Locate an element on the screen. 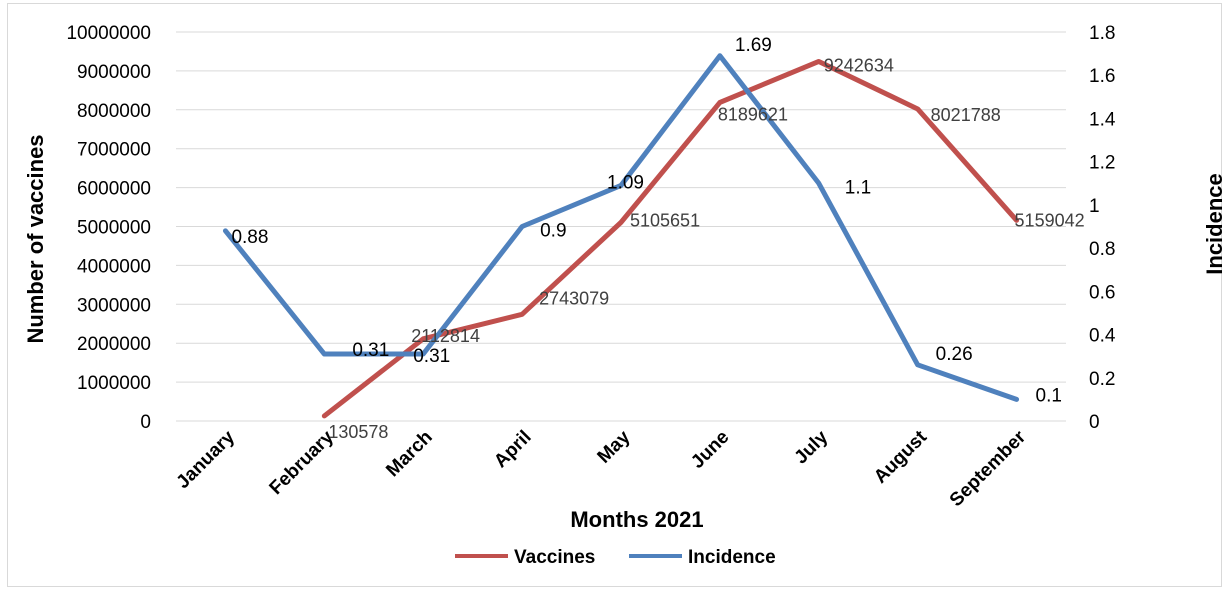 This screenshot has width=1229, height=593. vaccines-data-label: 5105651 is located at coordinates (665, 220).